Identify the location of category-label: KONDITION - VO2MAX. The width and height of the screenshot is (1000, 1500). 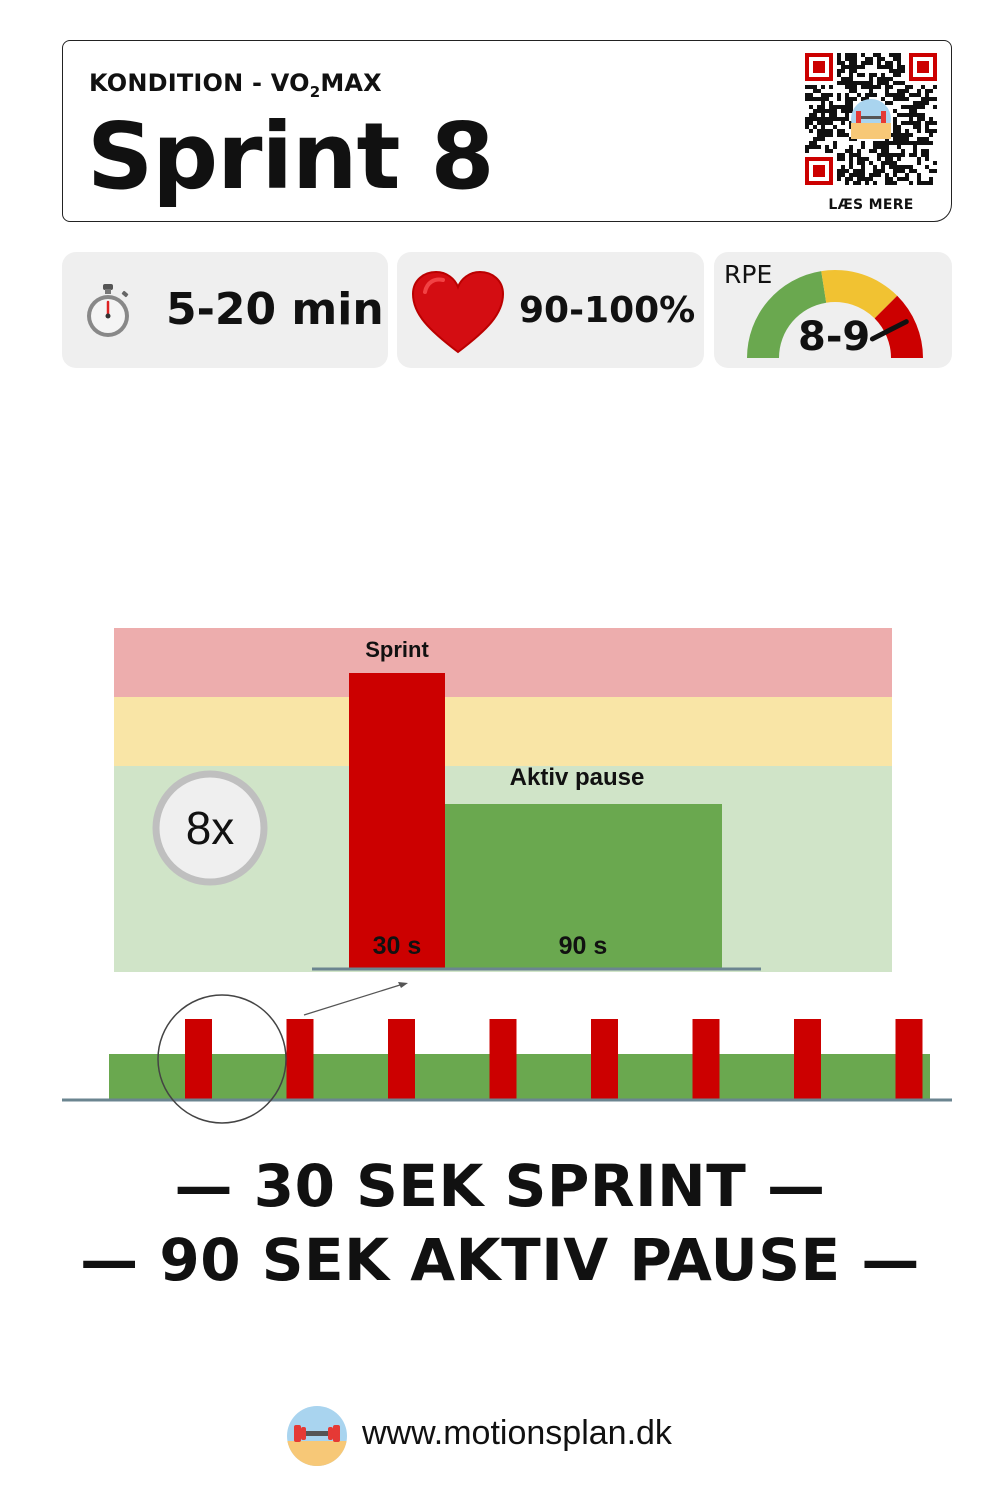
(235, 85).